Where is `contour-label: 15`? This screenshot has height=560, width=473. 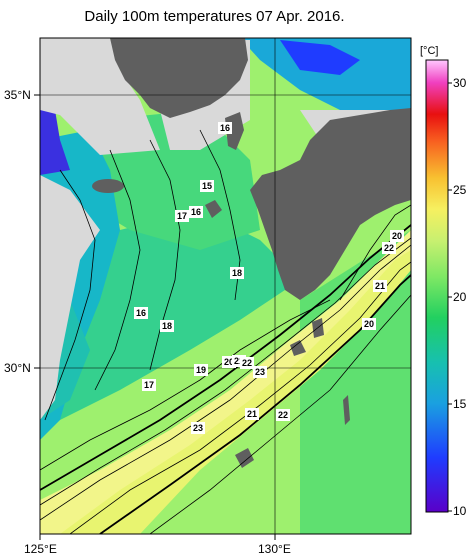
contour-label: 15 is located at coordinates (207, 186).